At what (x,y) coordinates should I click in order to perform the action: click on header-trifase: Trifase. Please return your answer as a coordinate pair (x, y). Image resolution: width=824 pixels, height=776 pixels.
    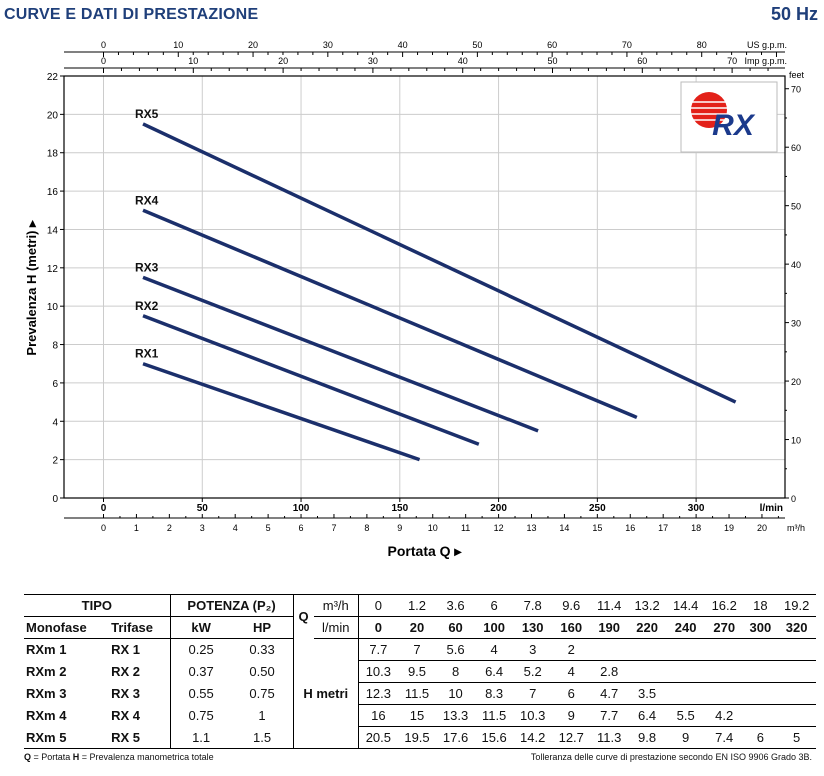
    Looking at the image, I should click on (140, 627).